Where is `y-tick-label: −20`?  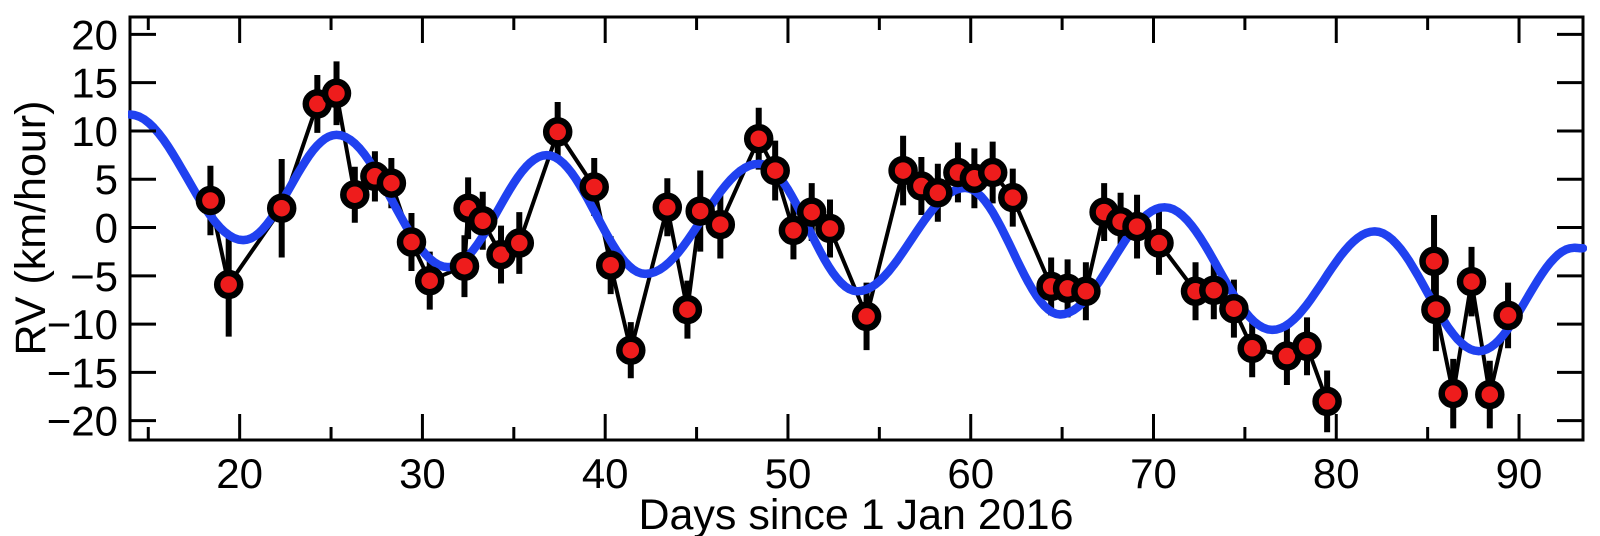
y-tick-label: −20 is located at coordinates (82, 421).